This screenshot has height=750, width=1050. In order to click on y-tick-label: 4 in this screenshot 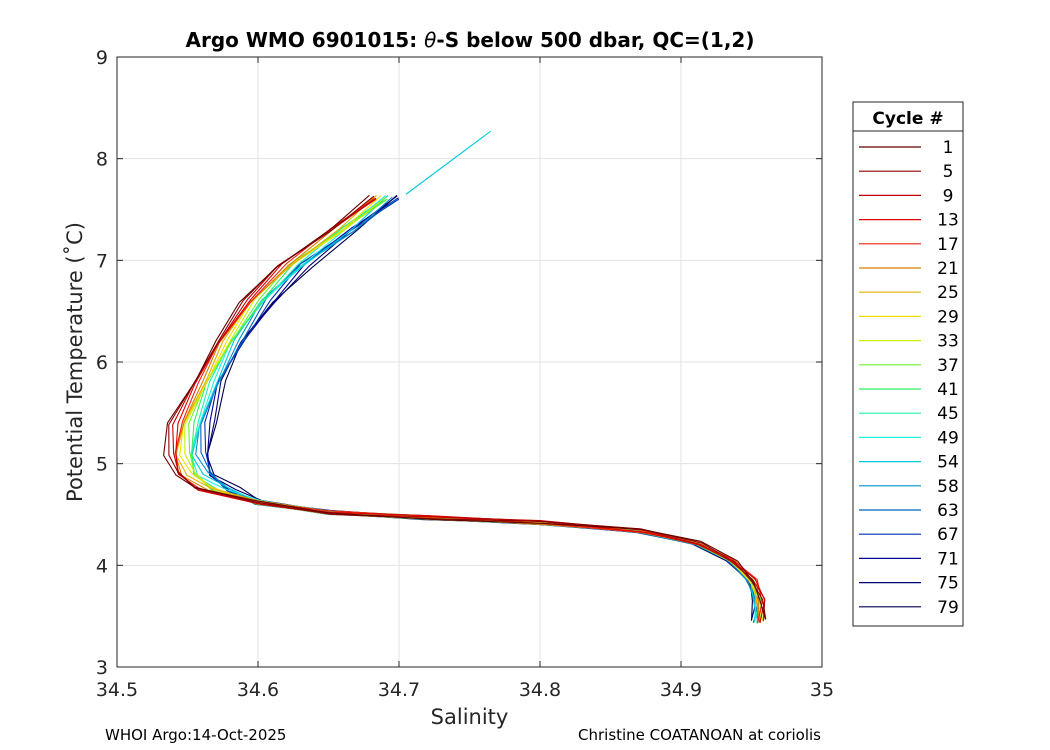, I will do `click(102, 566)`.